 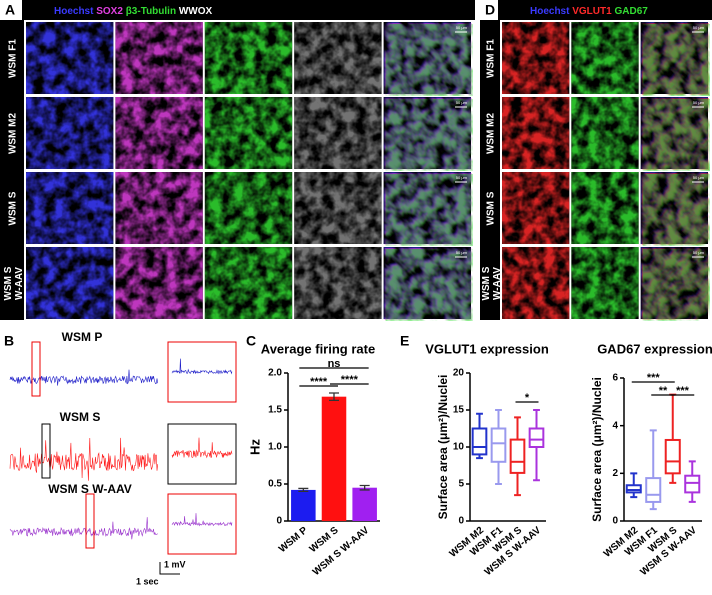 I want to click on panel-letter: B, so click(x=9, y=341).